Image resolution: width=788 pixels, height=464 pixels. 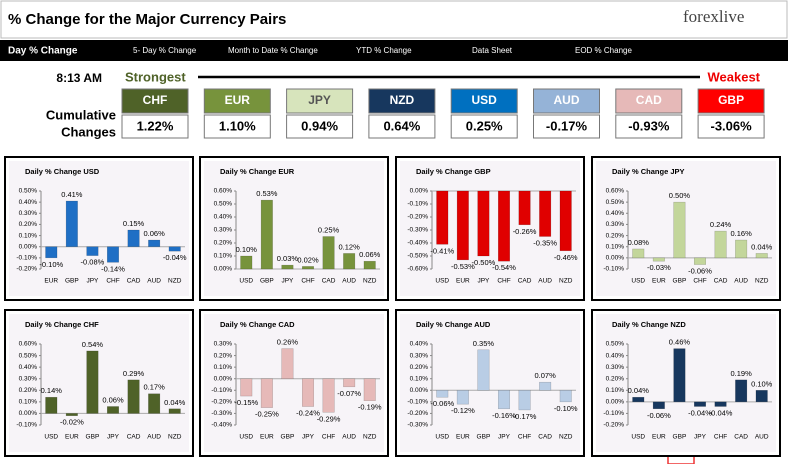 I want to click on tab-bar, so click(x=394, y=50).